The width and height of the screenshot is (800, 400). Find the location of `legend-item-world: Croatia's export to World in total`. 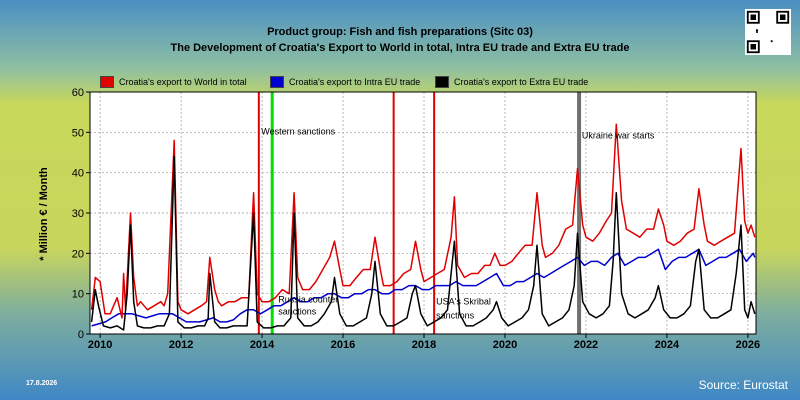

legend-item-world: Croatia's export to World in total is located at coordinates (173, 82).